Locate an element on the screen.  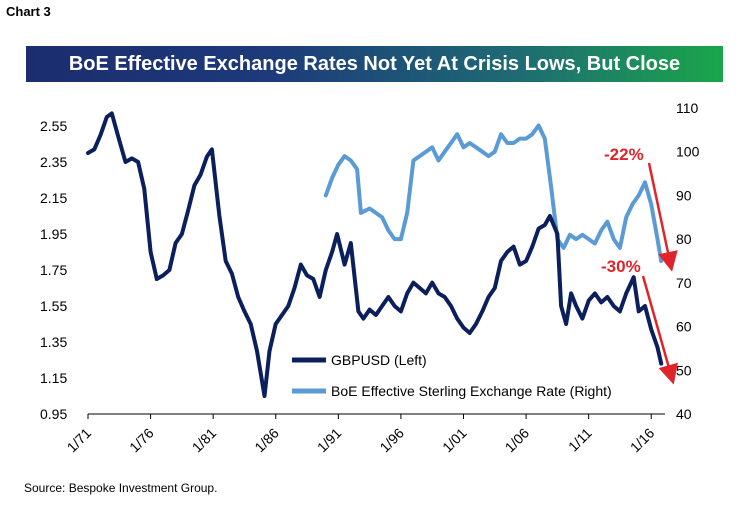
right-tick-label: 110 is located at coordinates (687, 108).